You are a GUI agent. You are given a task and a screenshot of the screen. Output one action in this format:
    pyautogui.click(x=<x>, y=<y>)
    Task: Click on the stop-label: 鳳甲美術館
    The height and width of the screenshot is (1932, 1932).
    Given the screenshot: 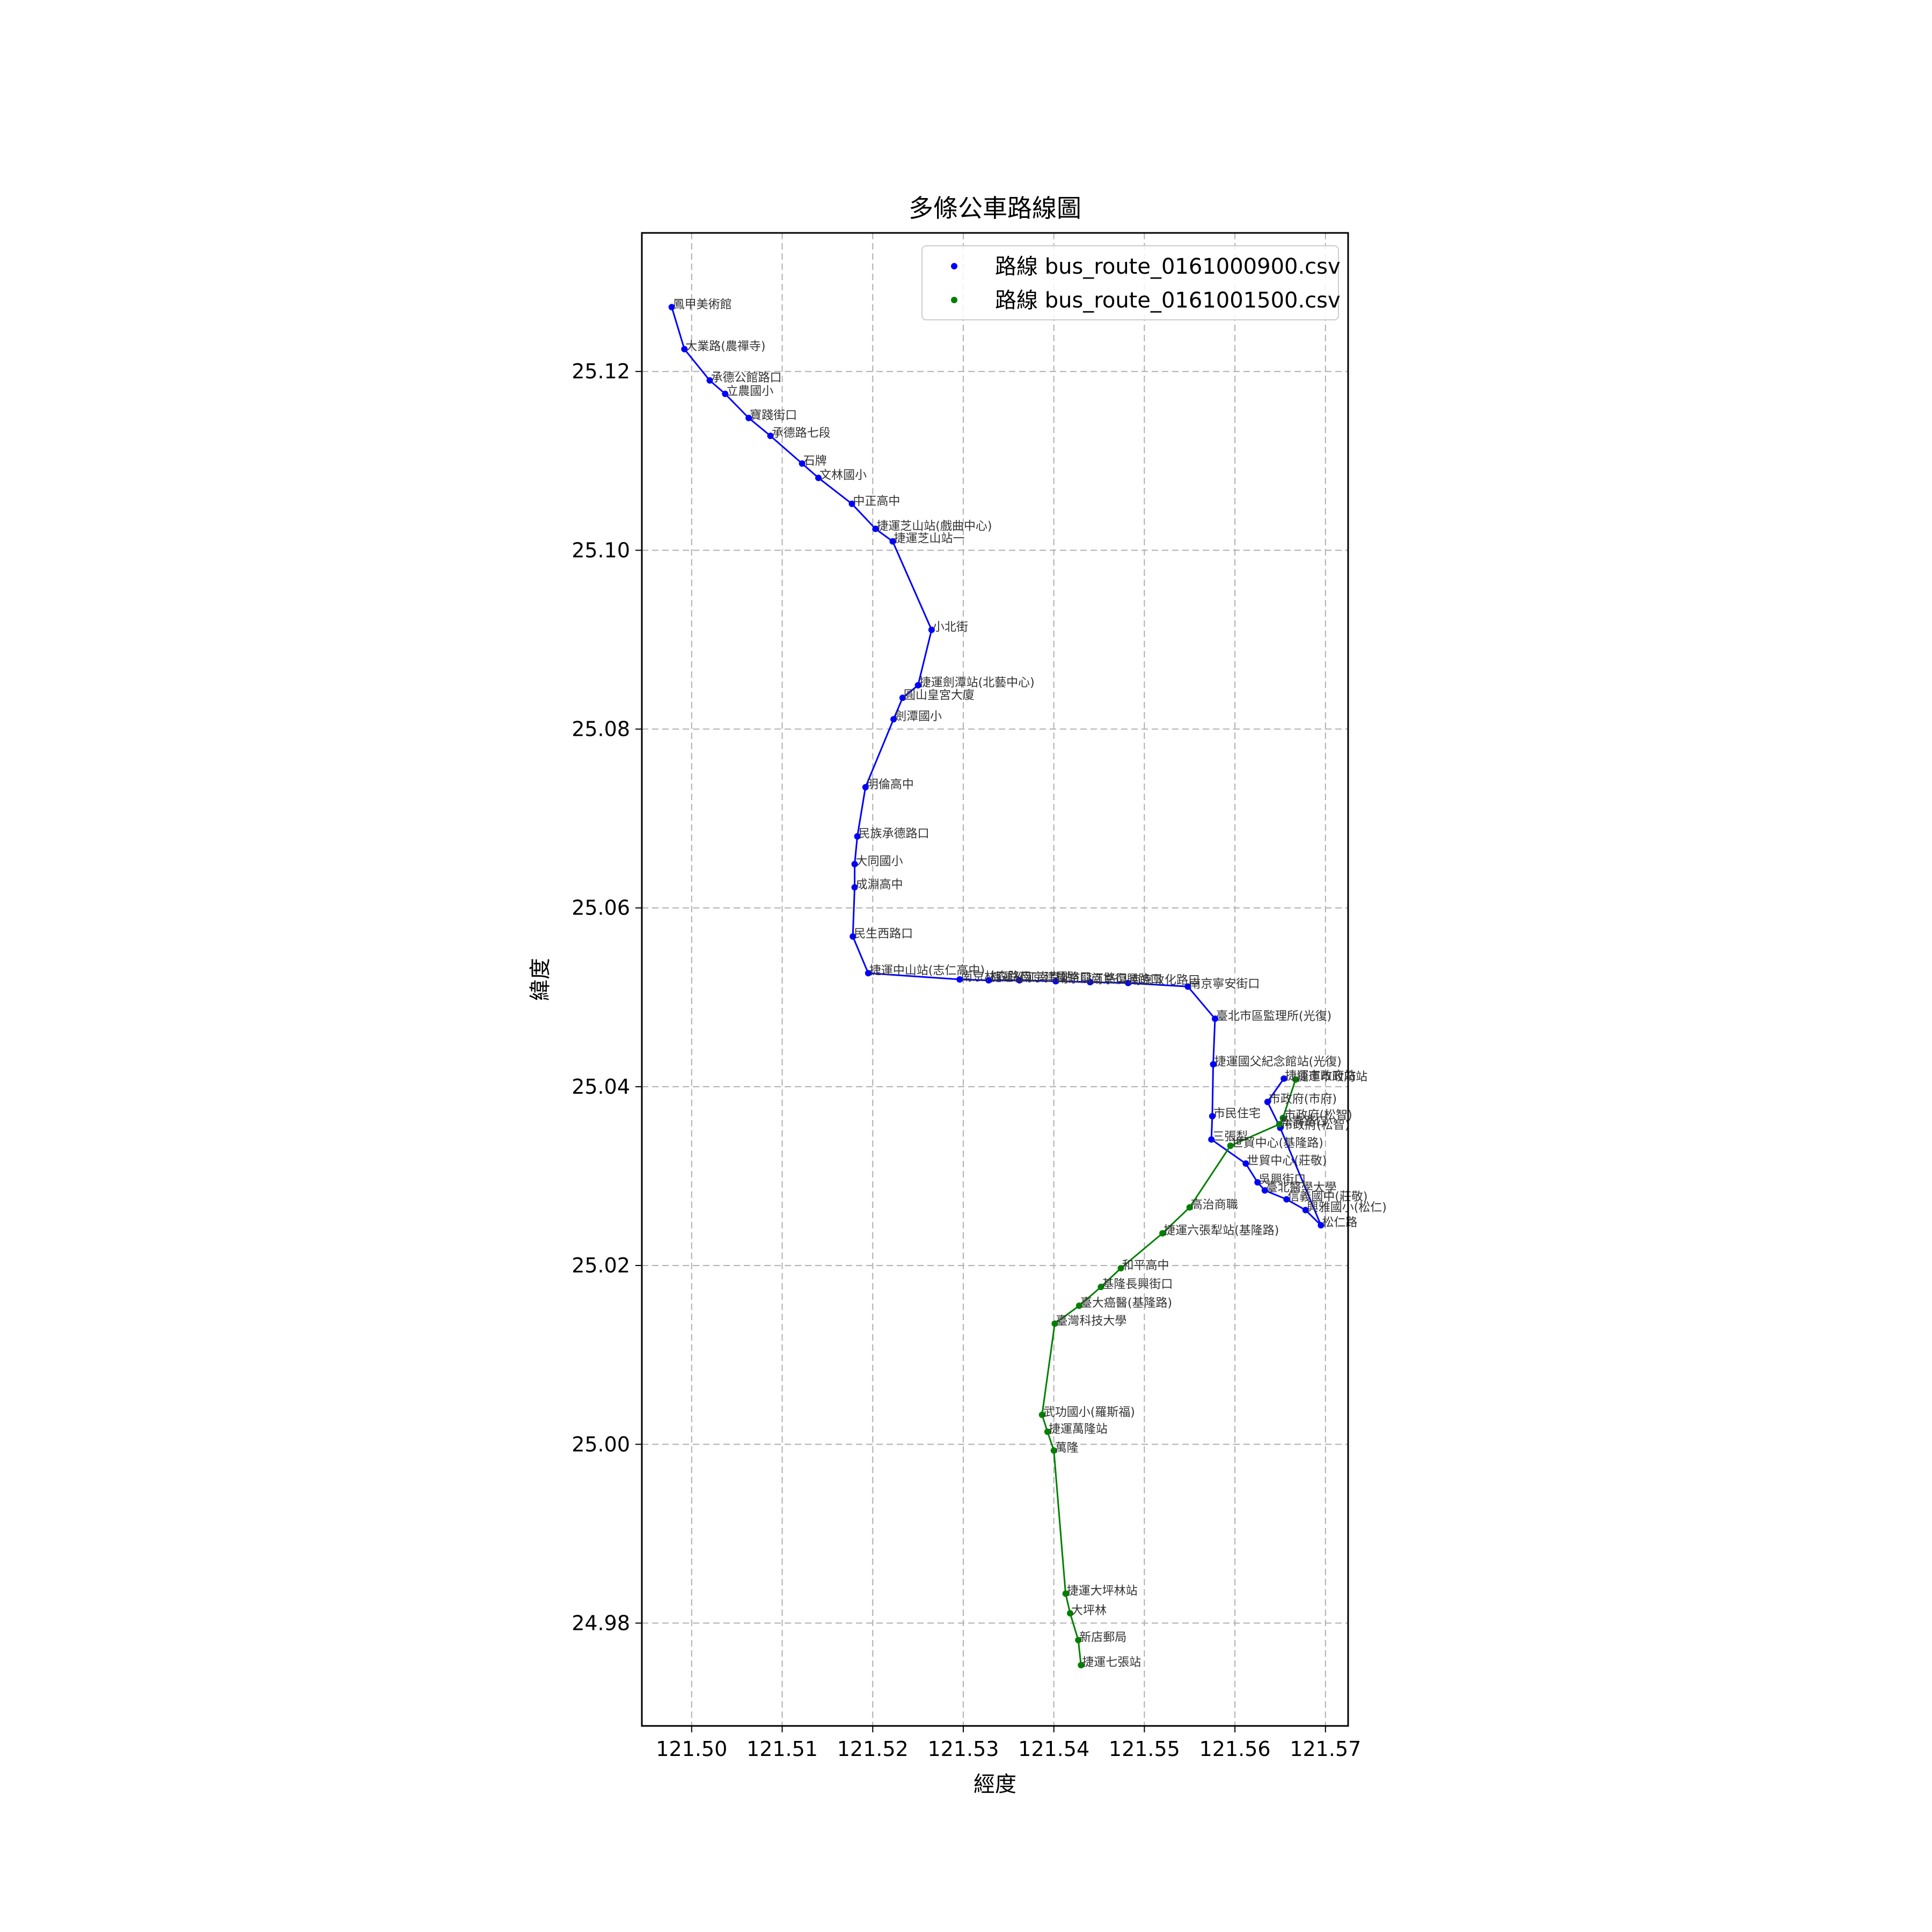 What is the action you would take?
    pyautogui.click(x=702, y=304)
    